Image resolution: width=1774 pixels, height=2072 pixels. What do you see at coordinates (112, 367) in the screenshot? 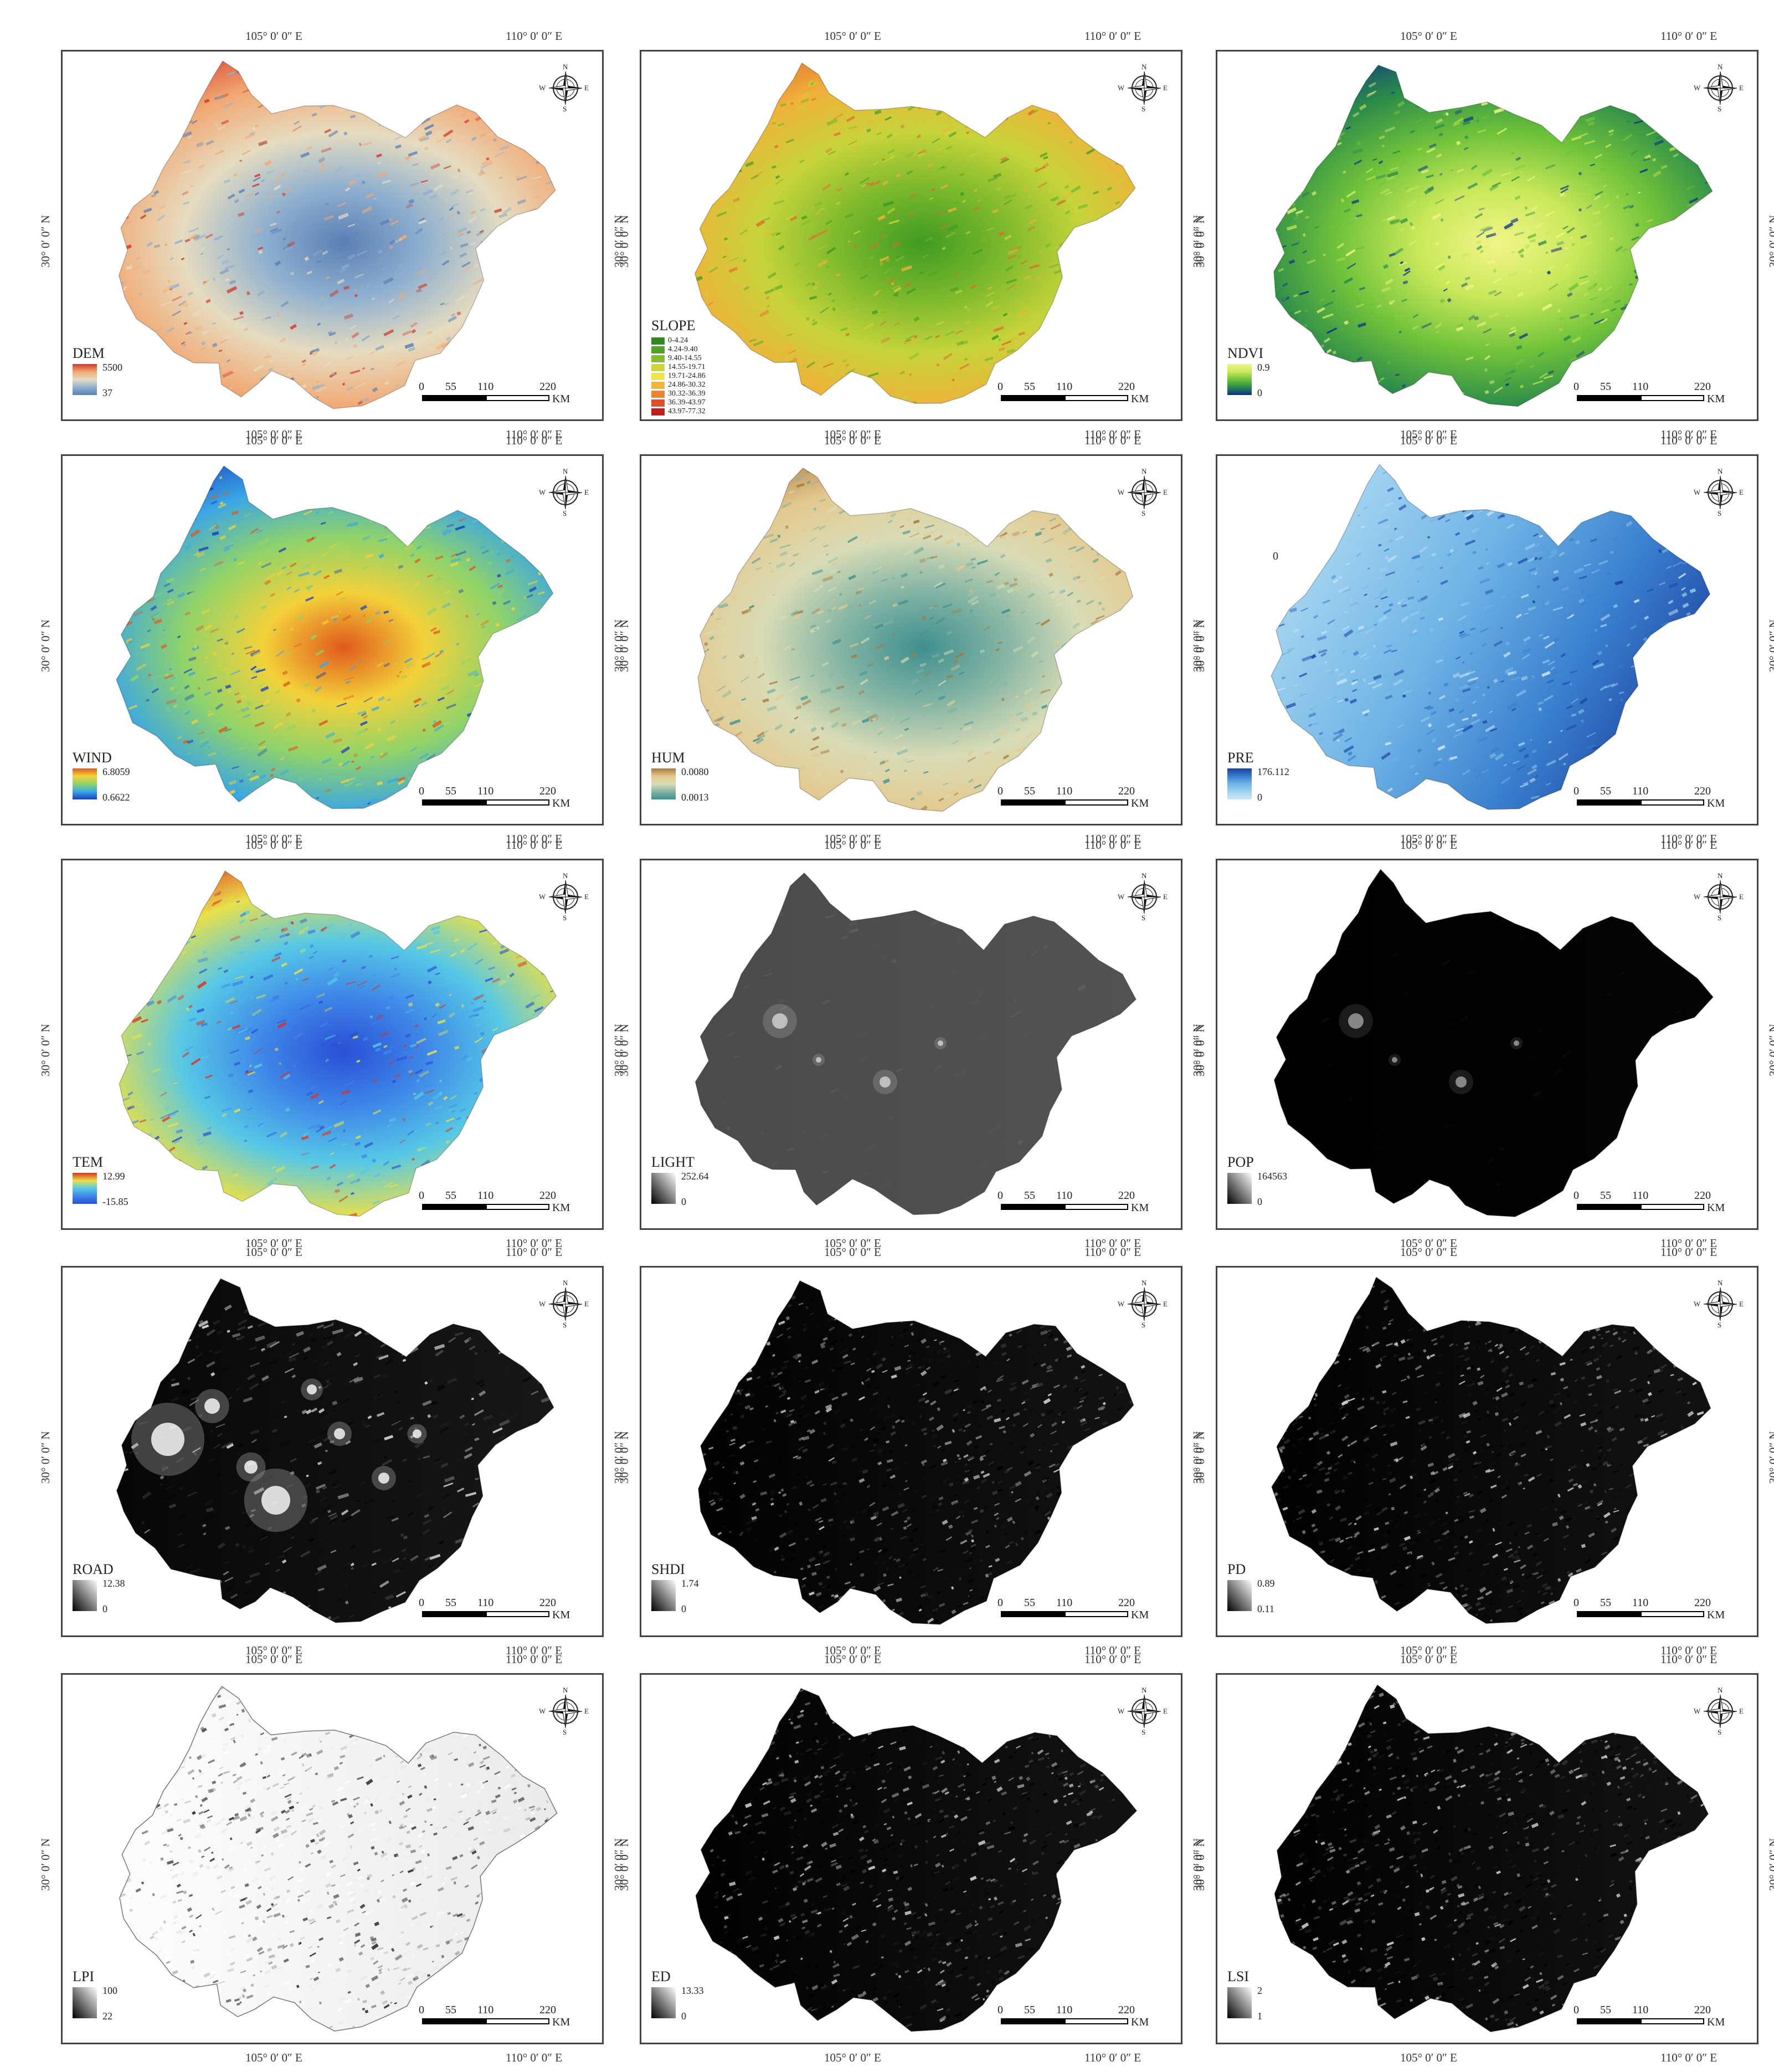
I see `legend-max-value: 5500` at bounding box center [112, 367].